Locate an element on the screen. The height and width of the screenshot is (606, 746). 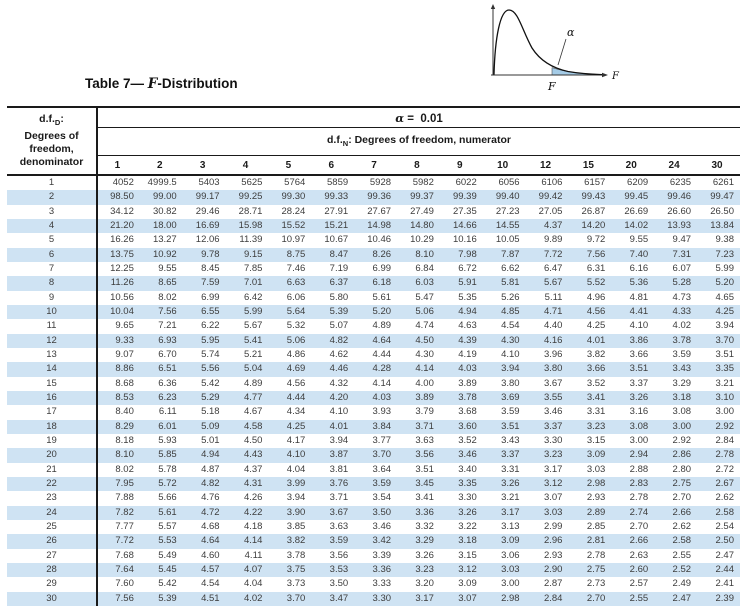
f-value-cell: 3.10 is located at coordinates (725, 397).